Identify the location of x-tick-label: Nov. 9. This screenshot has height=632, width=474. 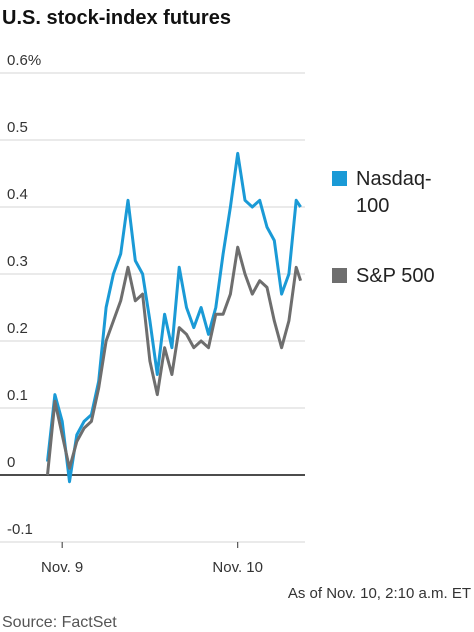
(62, 567).